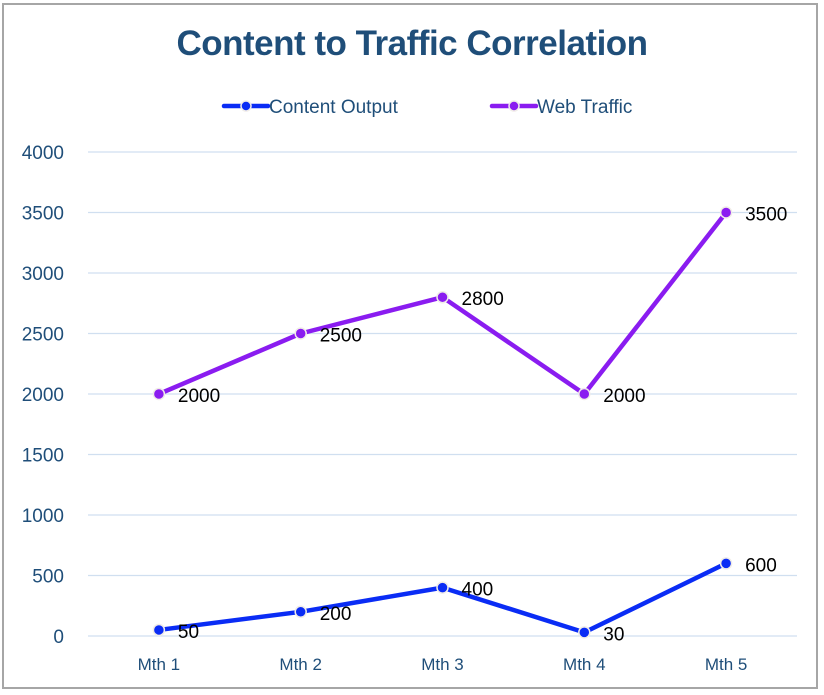  What do you see at coordinates (188, 632) in the screenshot?
I see `data-label: 50` at bounding box center [188, 632].